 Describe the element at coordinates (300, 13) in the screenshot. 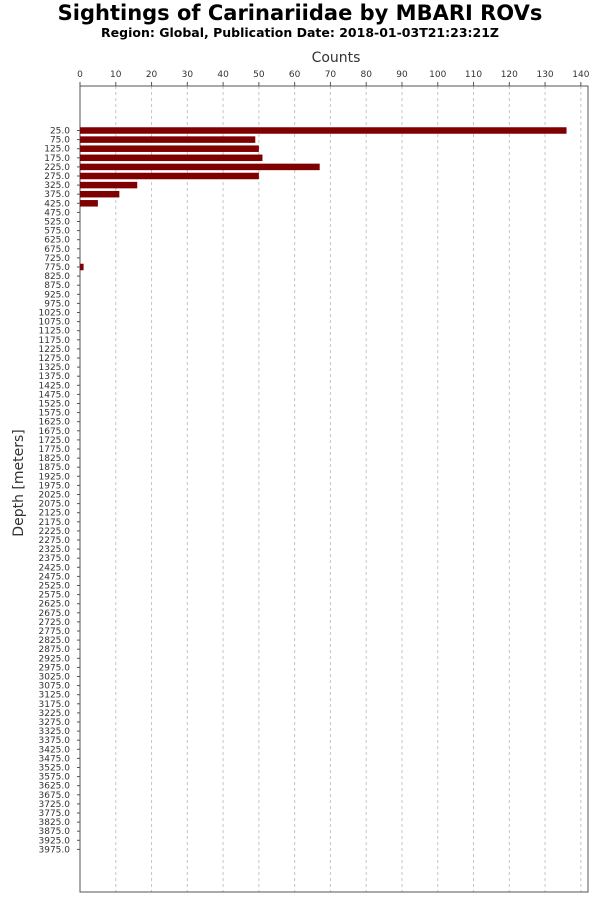

I see `chart-title: Sightings of Carinariidae by MBARI ROVs` at that location.